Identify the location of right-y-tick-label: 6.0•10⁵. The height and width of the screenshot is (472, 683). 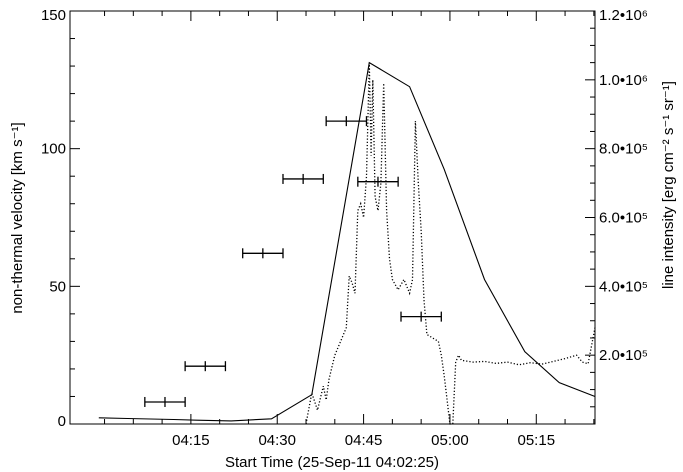
(623, 218).